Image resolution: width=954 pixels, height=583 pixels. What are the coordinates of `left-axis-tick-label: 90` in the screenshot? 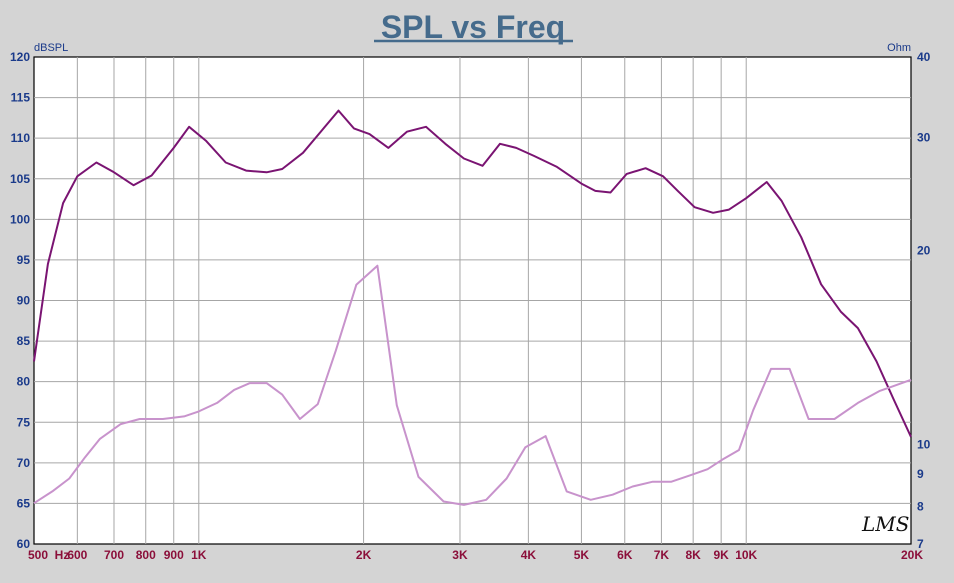 It's located at (24, 301).